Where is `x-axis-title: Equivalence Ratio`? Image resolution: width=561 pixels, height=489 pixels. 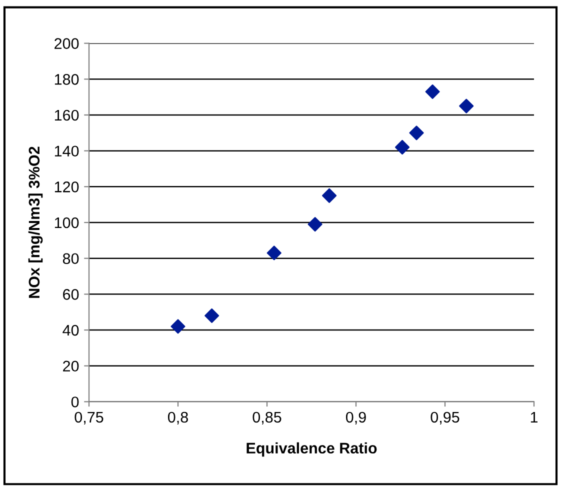 x-axis-title: Equivalence Ratio is located at coordinates (311, 449).